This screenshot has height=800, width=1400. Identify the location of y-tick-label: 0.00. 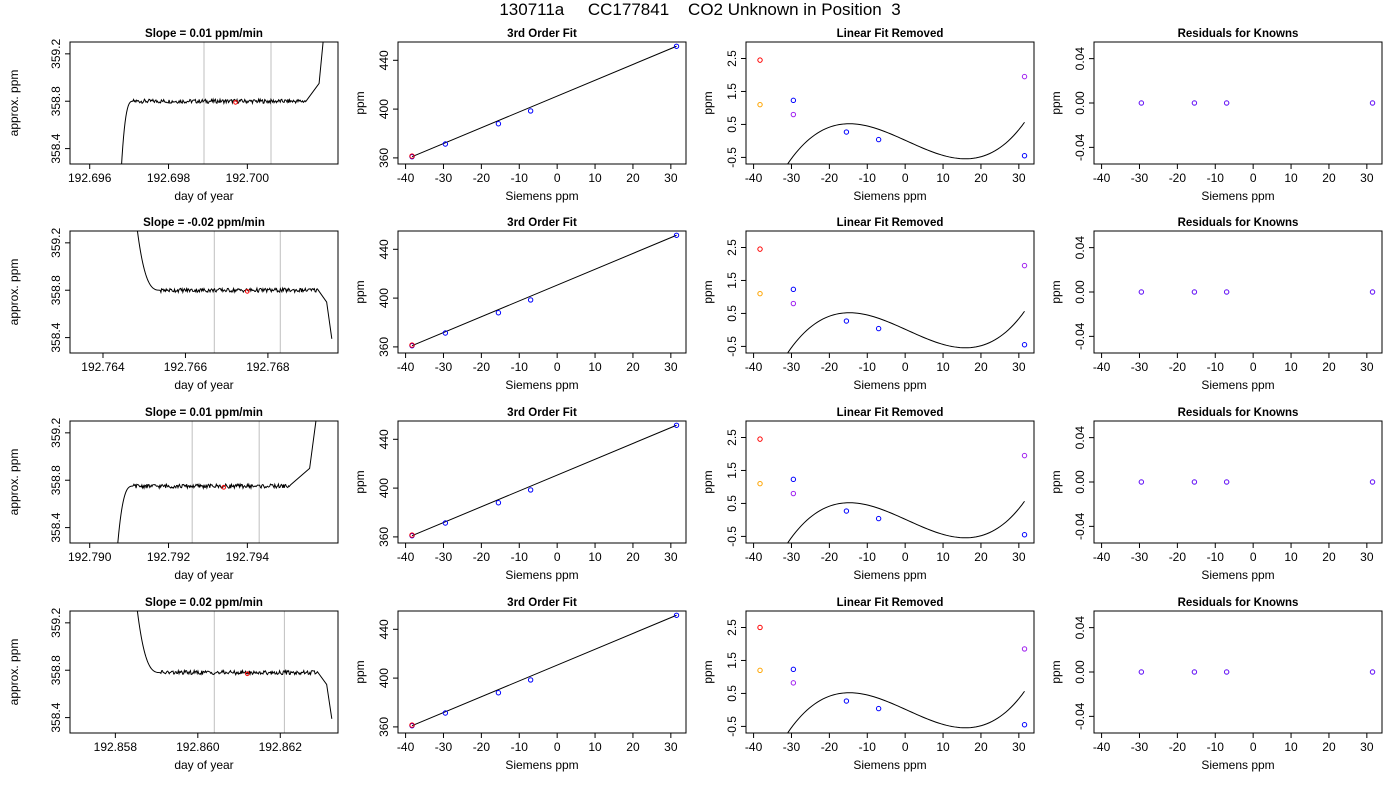
(1080, 482).